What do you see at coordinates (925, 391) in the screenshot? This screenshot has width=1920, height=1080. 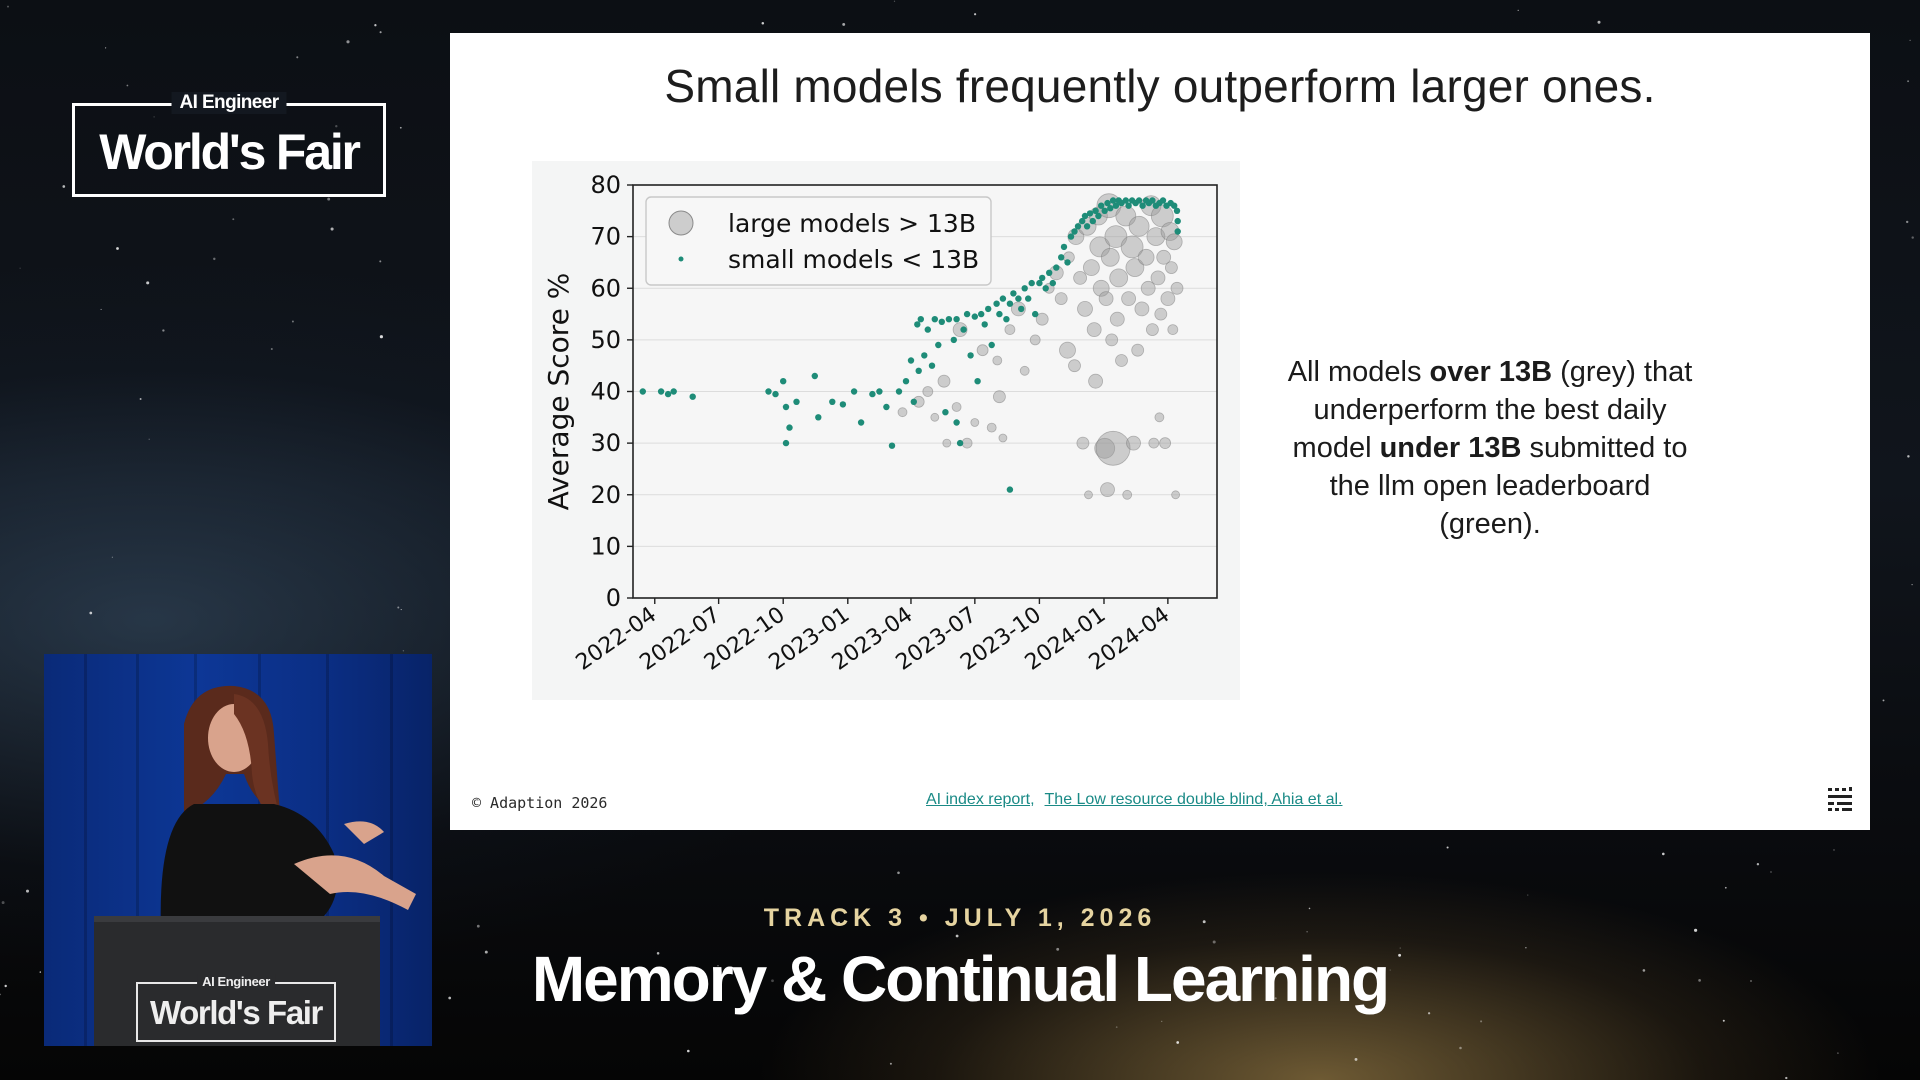 I see `plot-frame` at bounding box center [925, 391].